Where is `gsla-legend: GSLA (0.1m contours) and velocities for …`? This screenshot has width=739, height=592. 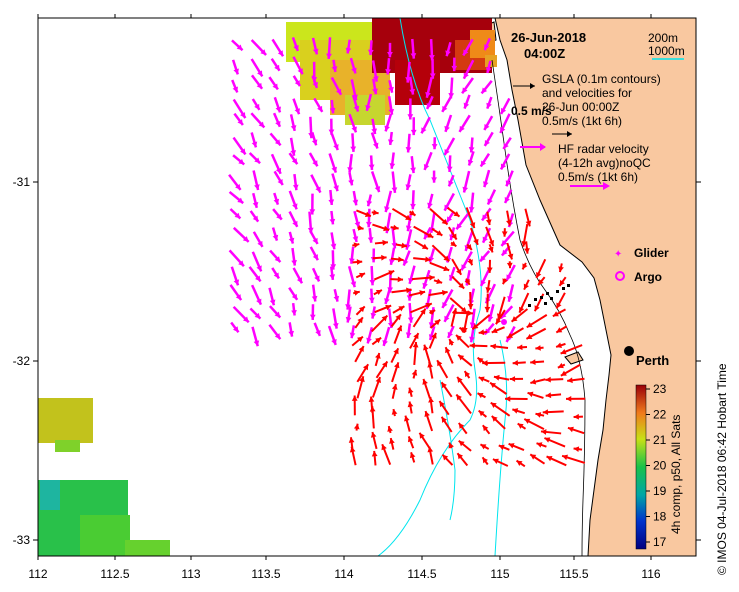
gsla-legend: GSLA (0.1m contours) and velocities for … is located at coordinates (587, 104).